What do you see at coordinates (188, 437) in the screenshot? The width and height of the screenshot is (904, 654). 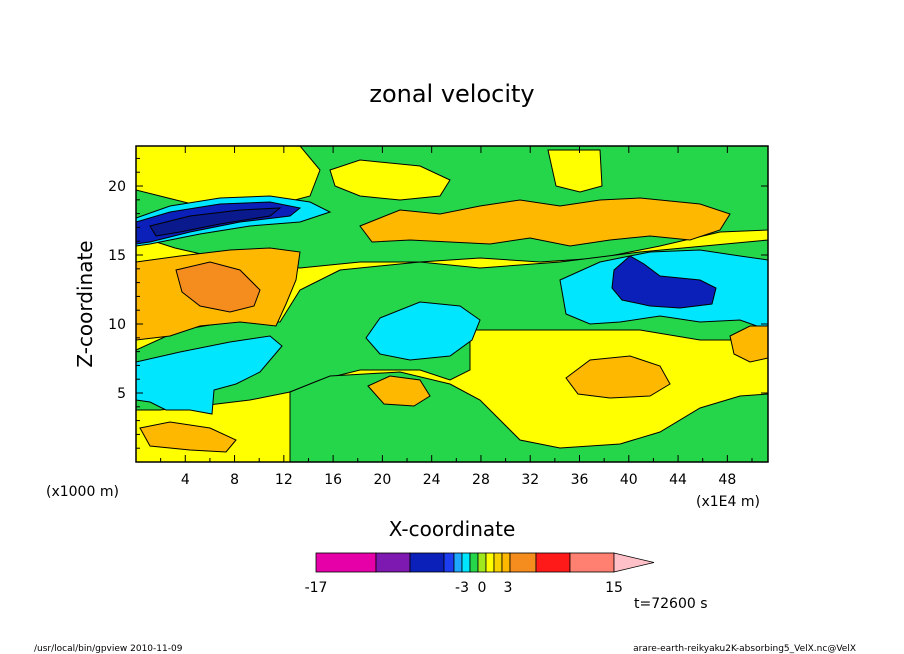 I see `orange-region-bottom-left` at bounding box center [188, 437].